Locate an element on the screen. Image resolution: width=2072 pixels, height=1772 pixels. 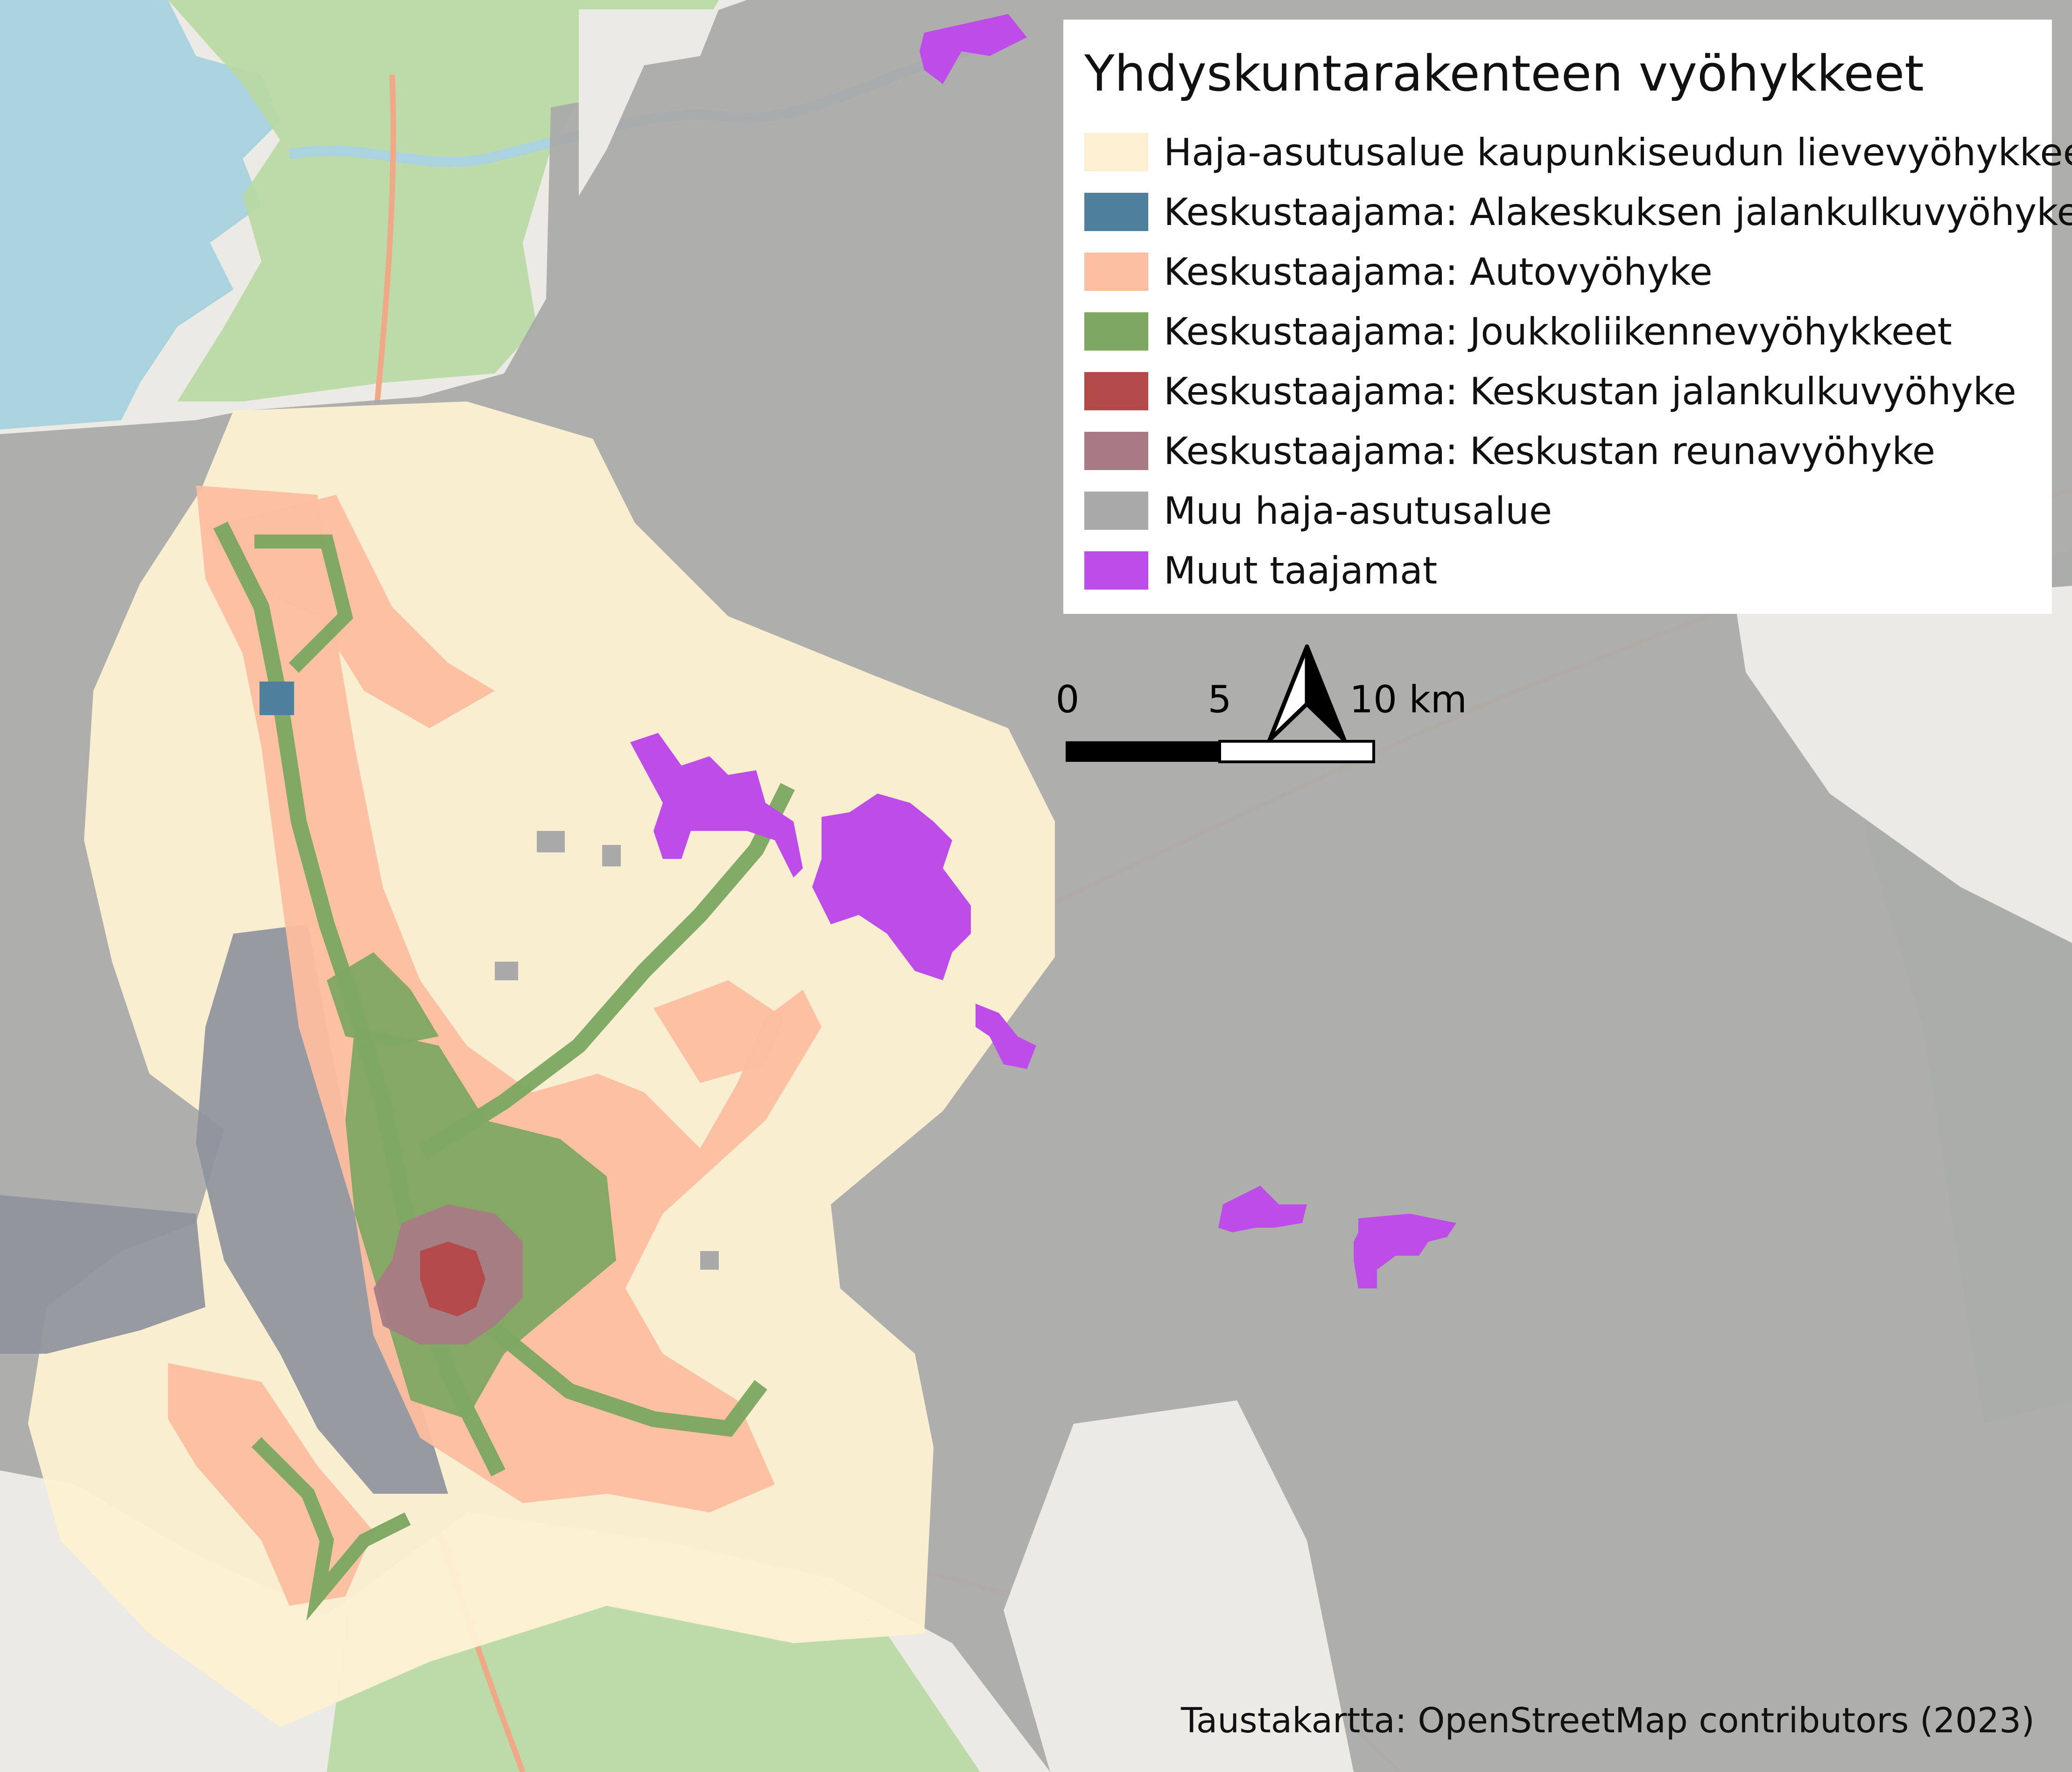
legend-label: Keskustaajama: Keskustan reunavyöhyke is located at coordinates (1549, 451).